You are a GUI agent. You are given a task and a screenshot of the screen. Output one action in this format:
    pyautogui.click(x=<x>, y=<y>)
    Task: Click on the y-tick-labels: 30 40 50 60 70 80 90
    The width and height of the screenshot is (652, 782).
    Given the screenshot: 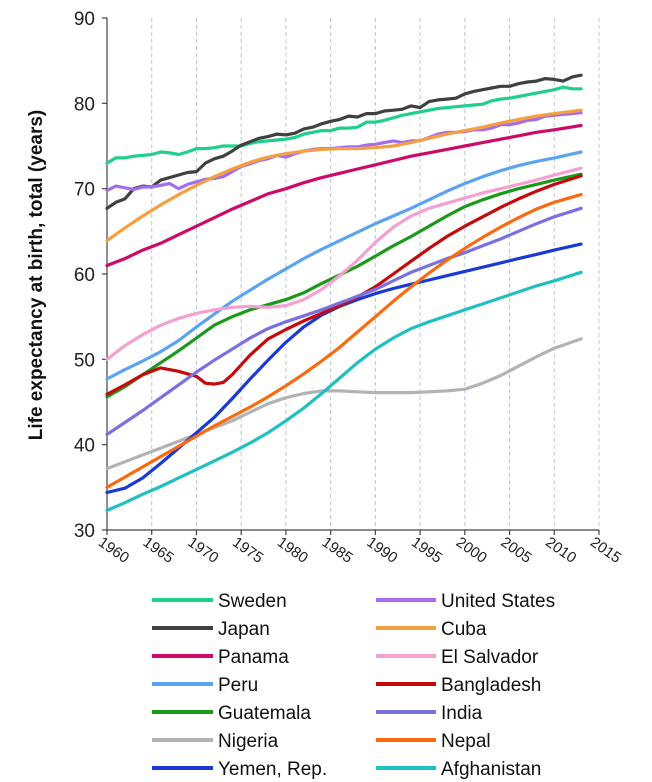 What is the action you would take?
    pyautogui.click(x=84, y=275)
    